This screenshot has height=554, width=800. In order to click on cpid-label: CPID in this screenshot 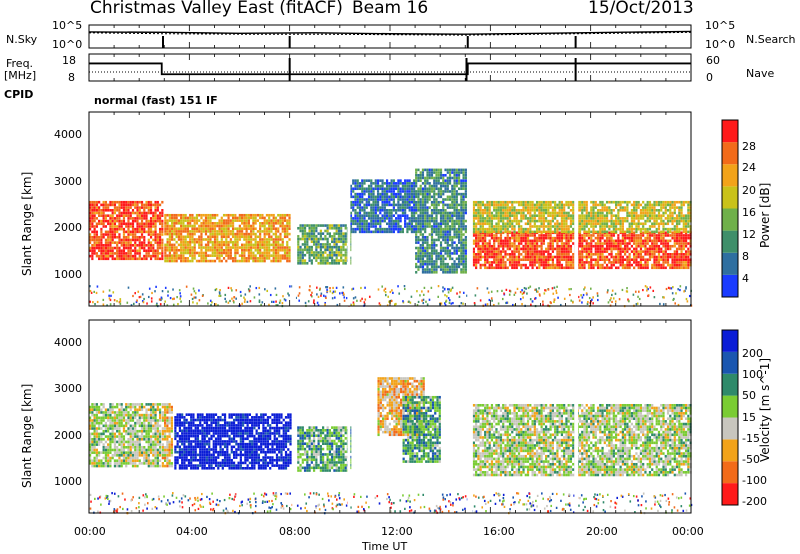, I will do `click(19, 94)`.